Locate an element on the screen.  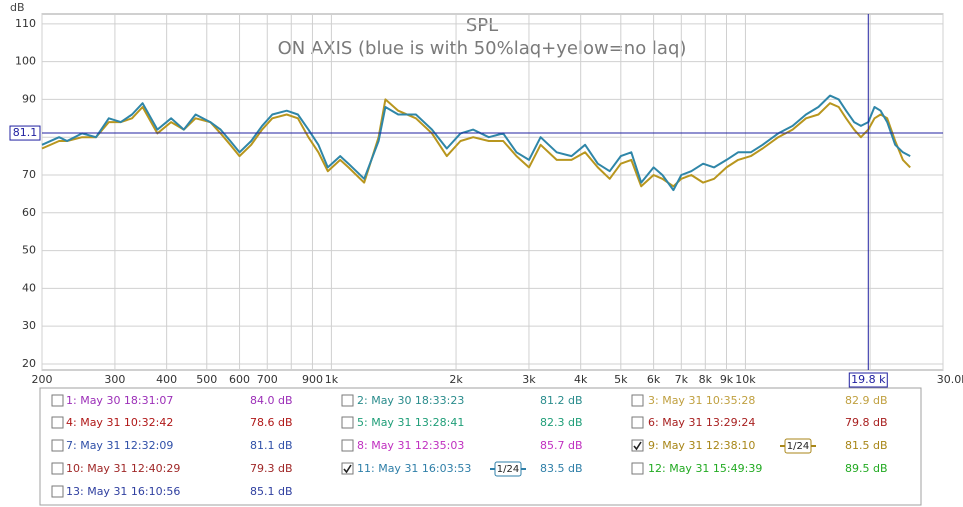
cursor-x-label: 19.8 k is located at coordinates (868, 379).